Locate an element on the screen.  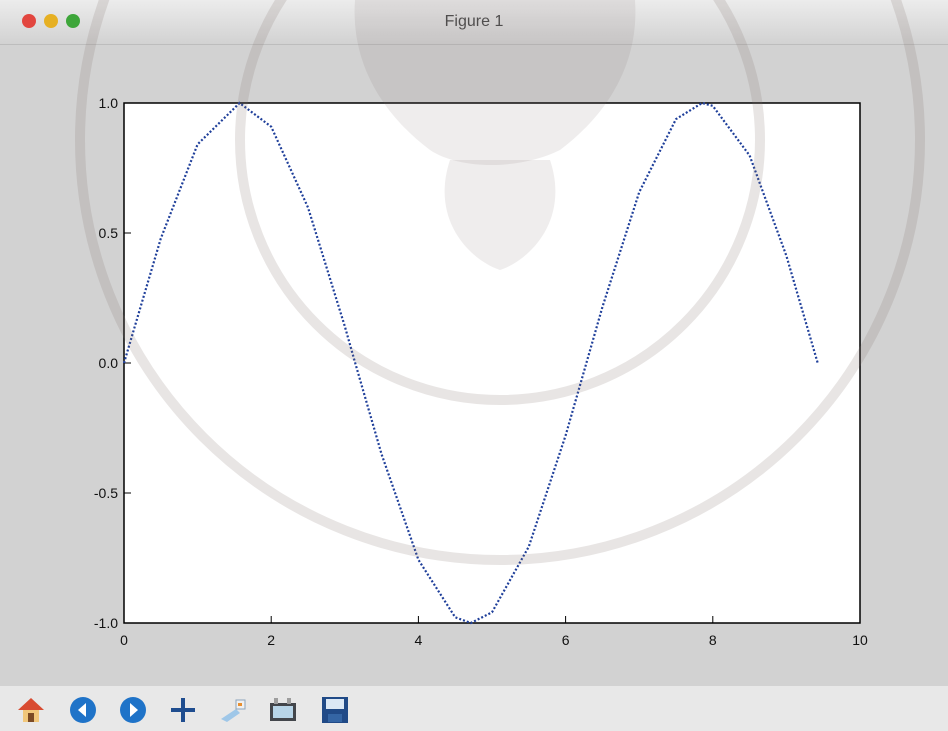
home-icon is located at coordinates (31, 710).